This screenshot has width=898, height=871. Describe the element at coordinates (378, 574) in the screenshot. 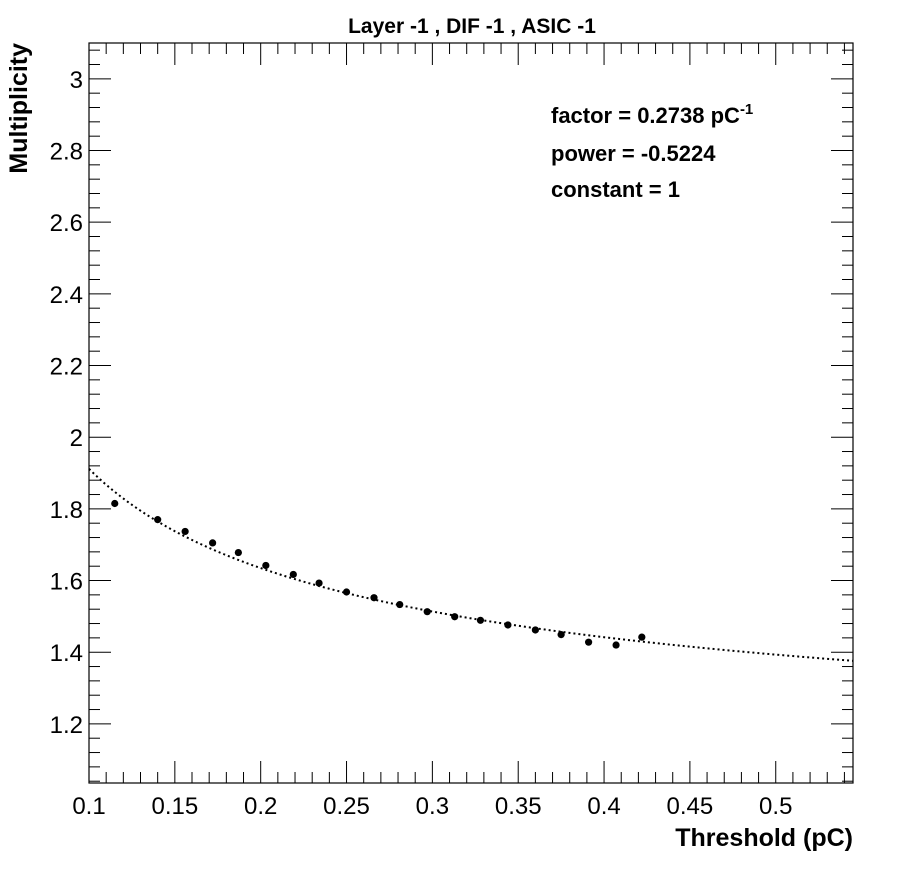

I see `data-points` at that location.